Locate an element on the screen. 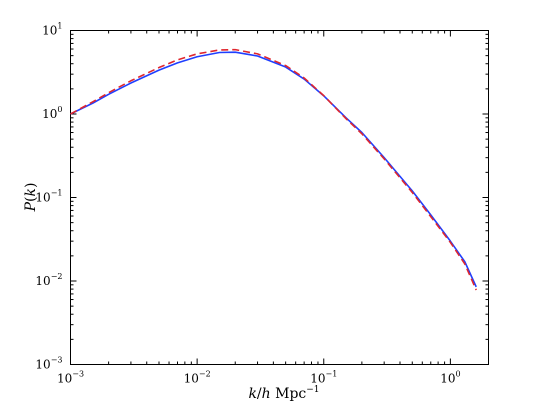 The height and width of the screenshot is (410, 545). x-axis-label: k/h Mpc−1 is located at coordinates (283, 393).